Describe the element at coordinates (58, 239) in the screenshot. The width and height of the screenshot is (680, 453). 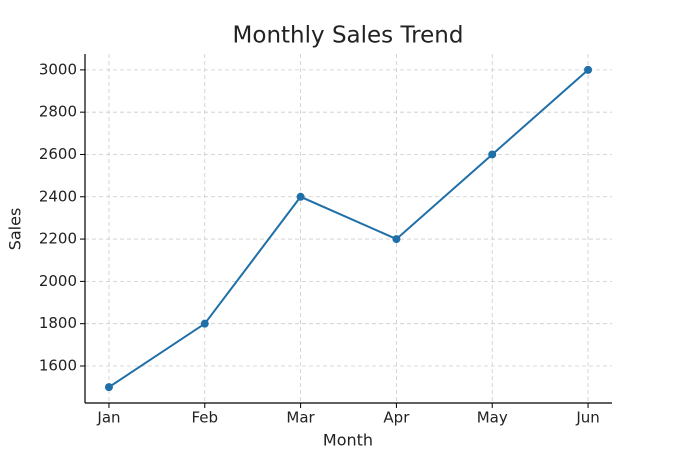
I see `y-tick-label: 2200` at that location.